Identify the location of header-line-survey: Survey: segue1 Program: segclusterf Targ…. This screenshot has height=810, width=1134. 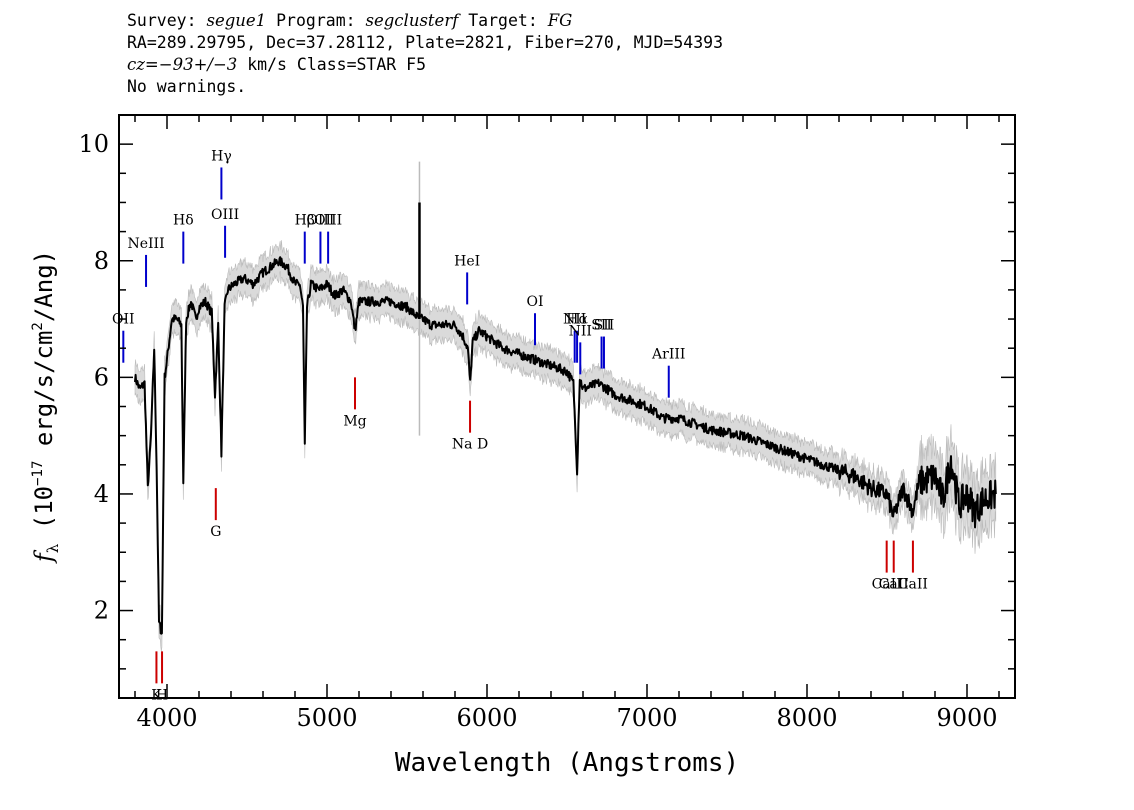
(425, 21).